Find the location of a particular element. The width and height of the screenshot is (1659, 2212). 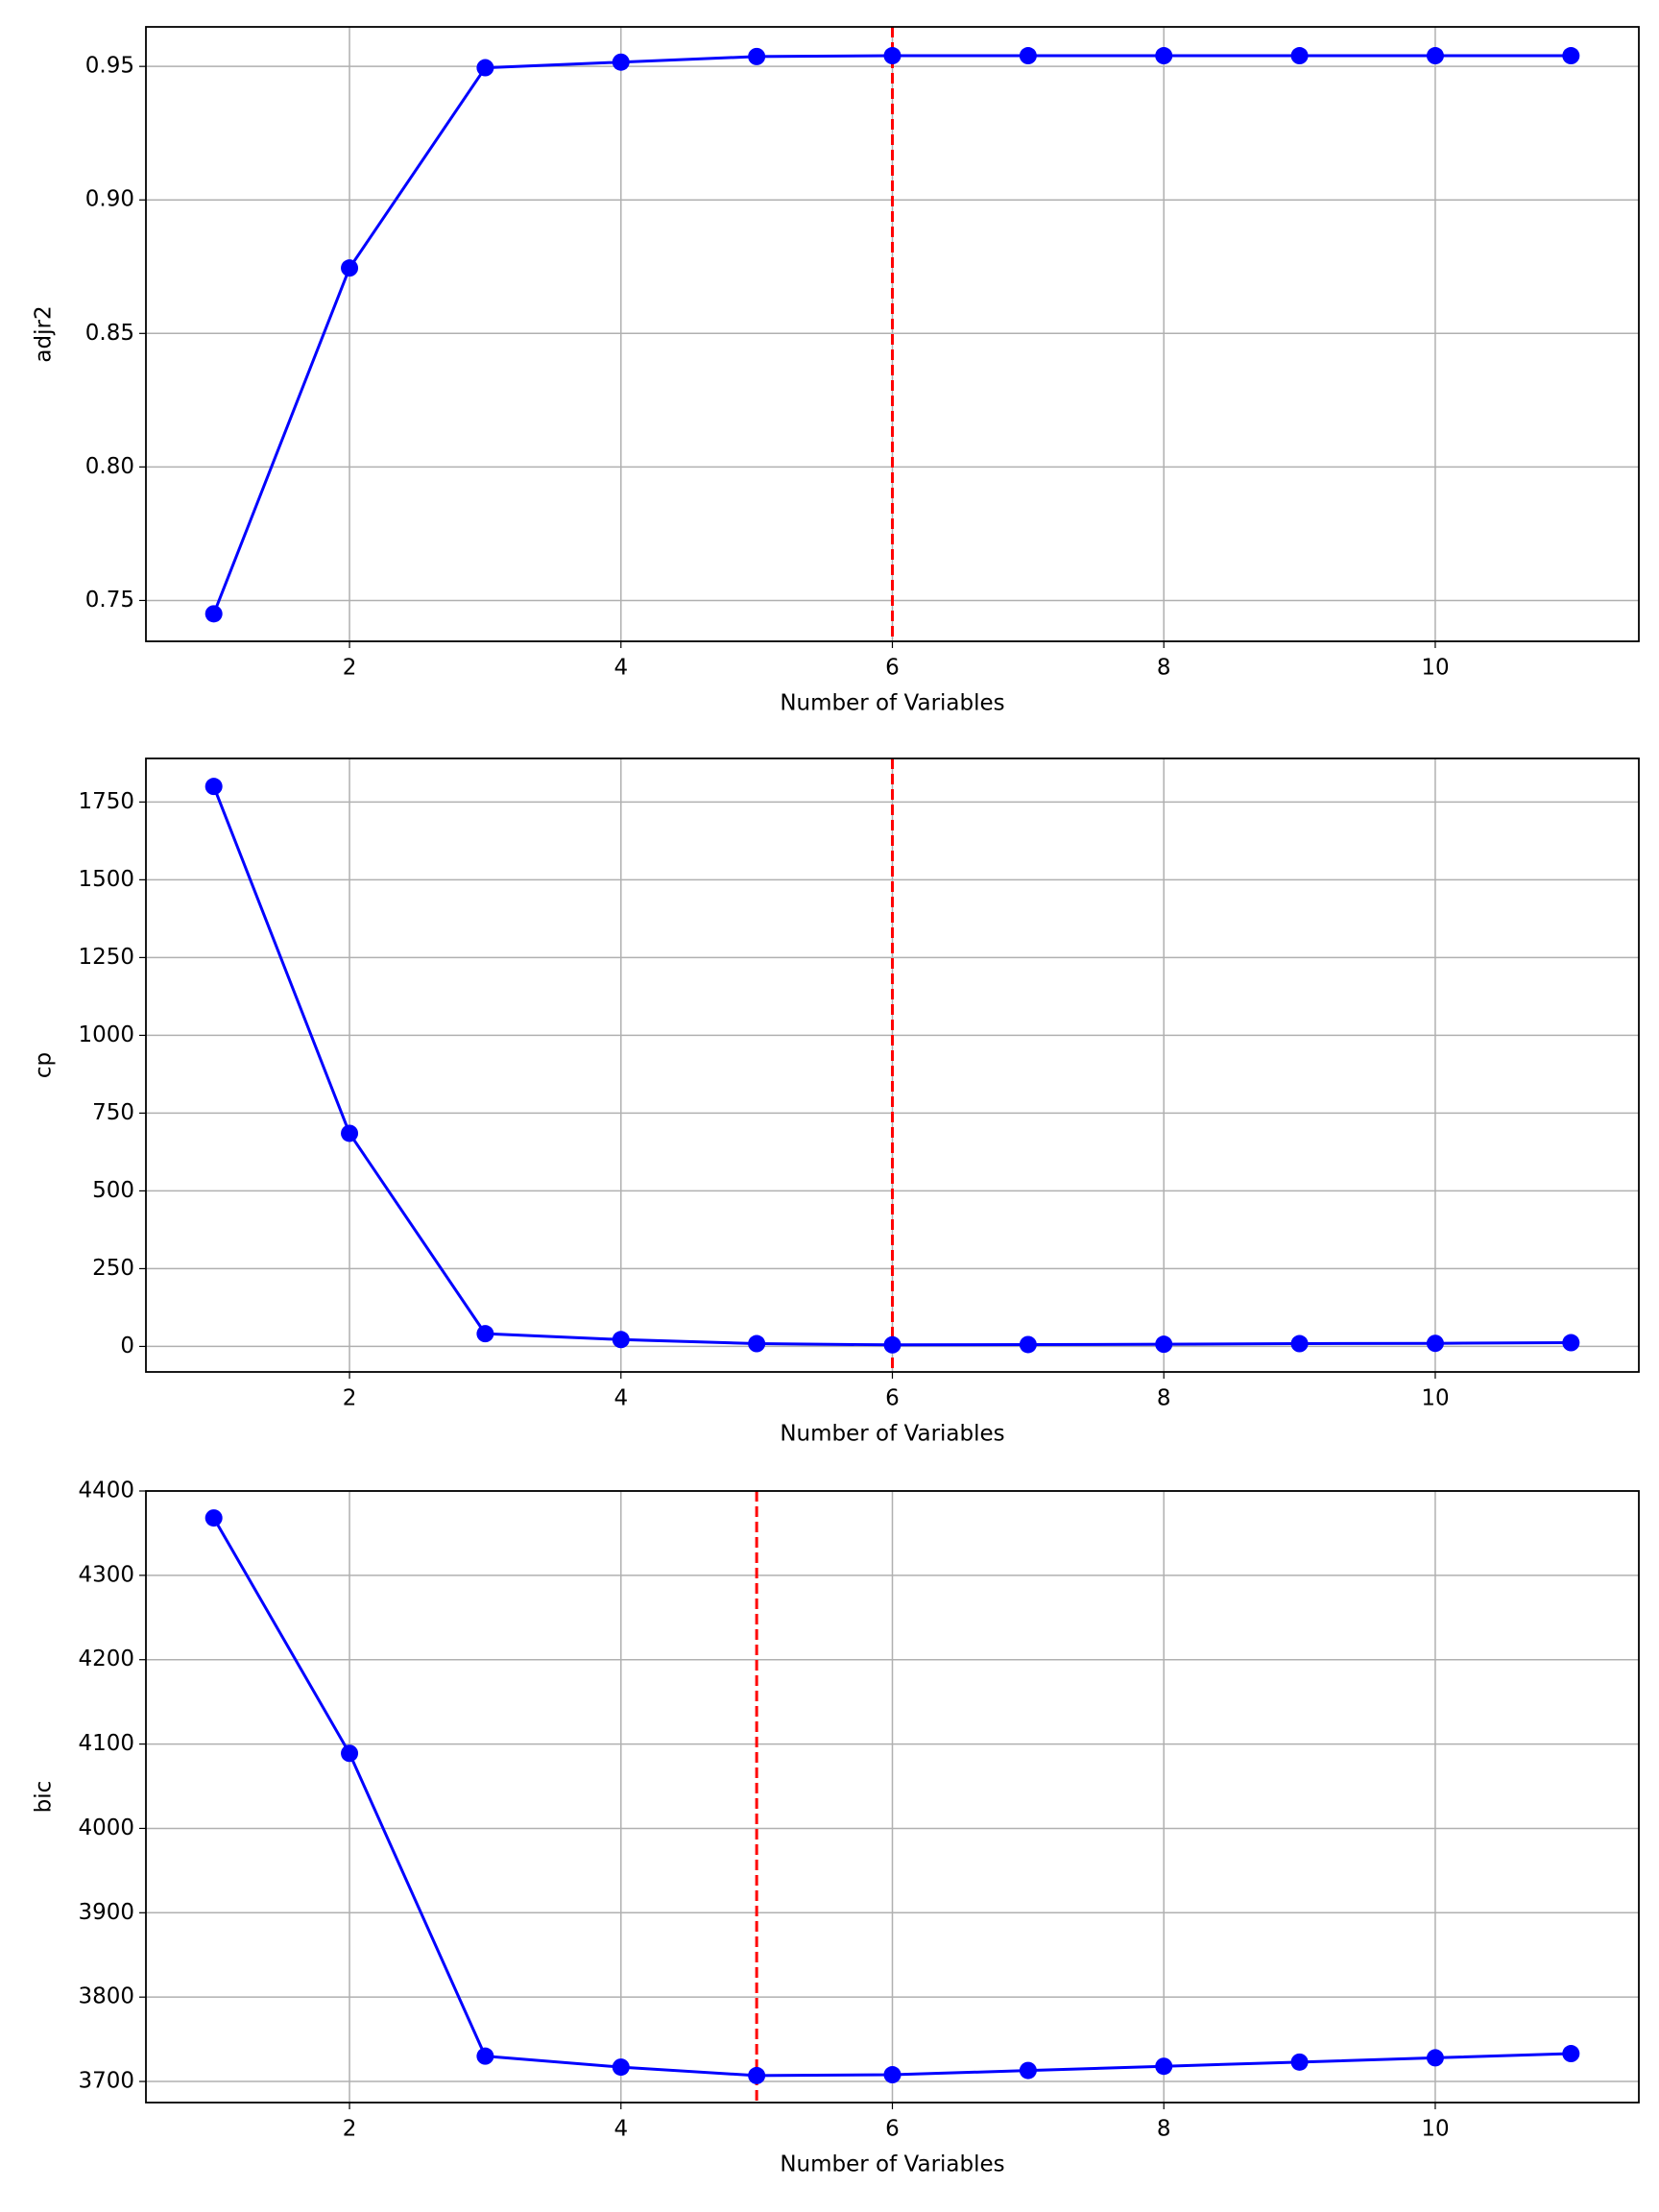

y-tick-label: 1750 is located at coordinates (106, 801).